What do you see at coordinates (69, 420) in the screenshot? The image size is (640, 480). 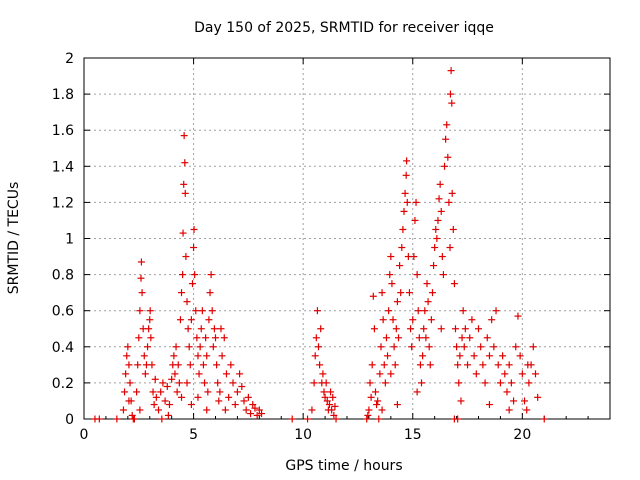 I see `y-tick-label: 0` at bounding box center [69, 420].